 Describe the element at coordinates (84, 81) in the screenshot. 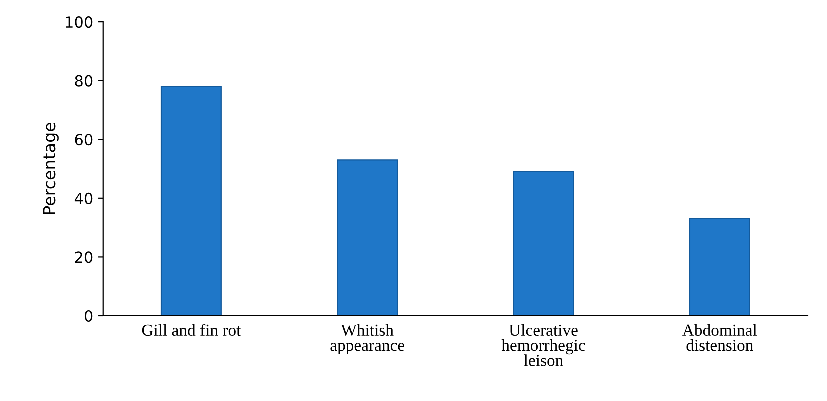

I see `y-tick-label: 80` at that location.